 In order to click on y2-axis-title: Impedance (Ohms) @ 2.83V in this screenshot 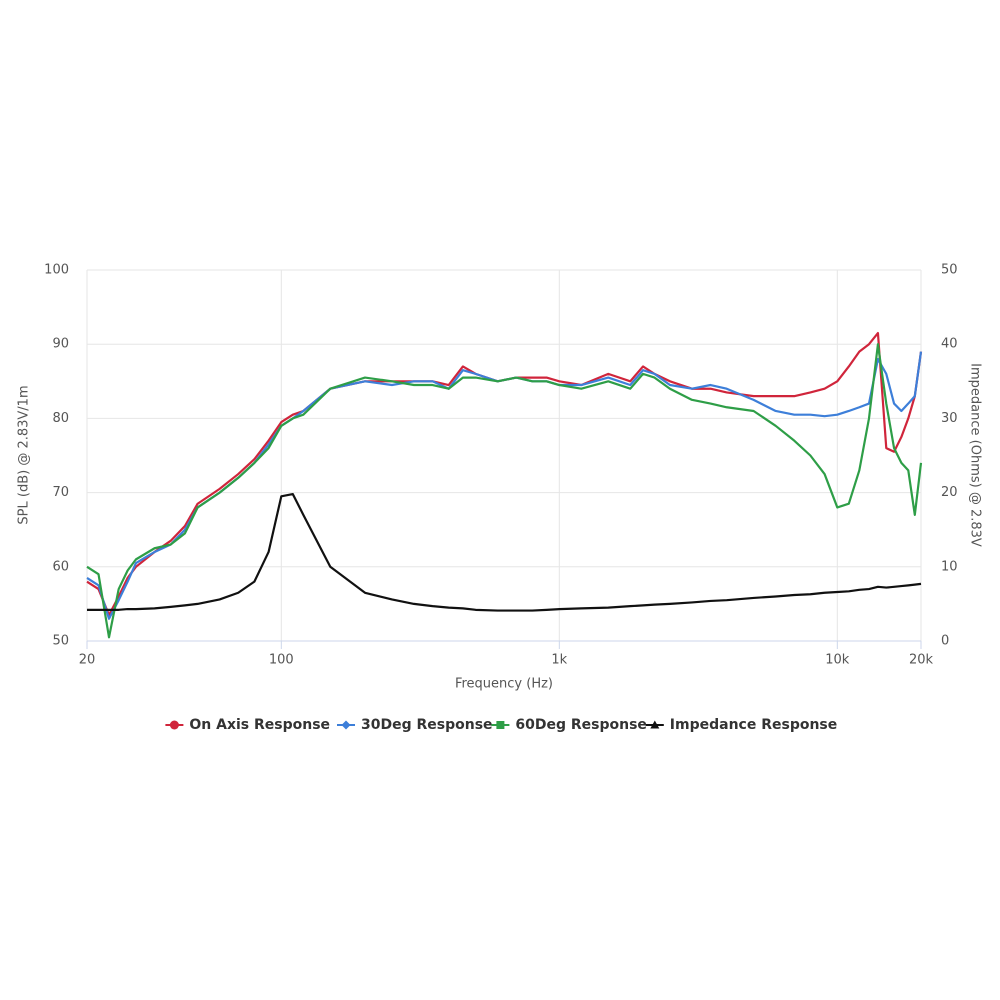, I will do `click(975, 455)`.